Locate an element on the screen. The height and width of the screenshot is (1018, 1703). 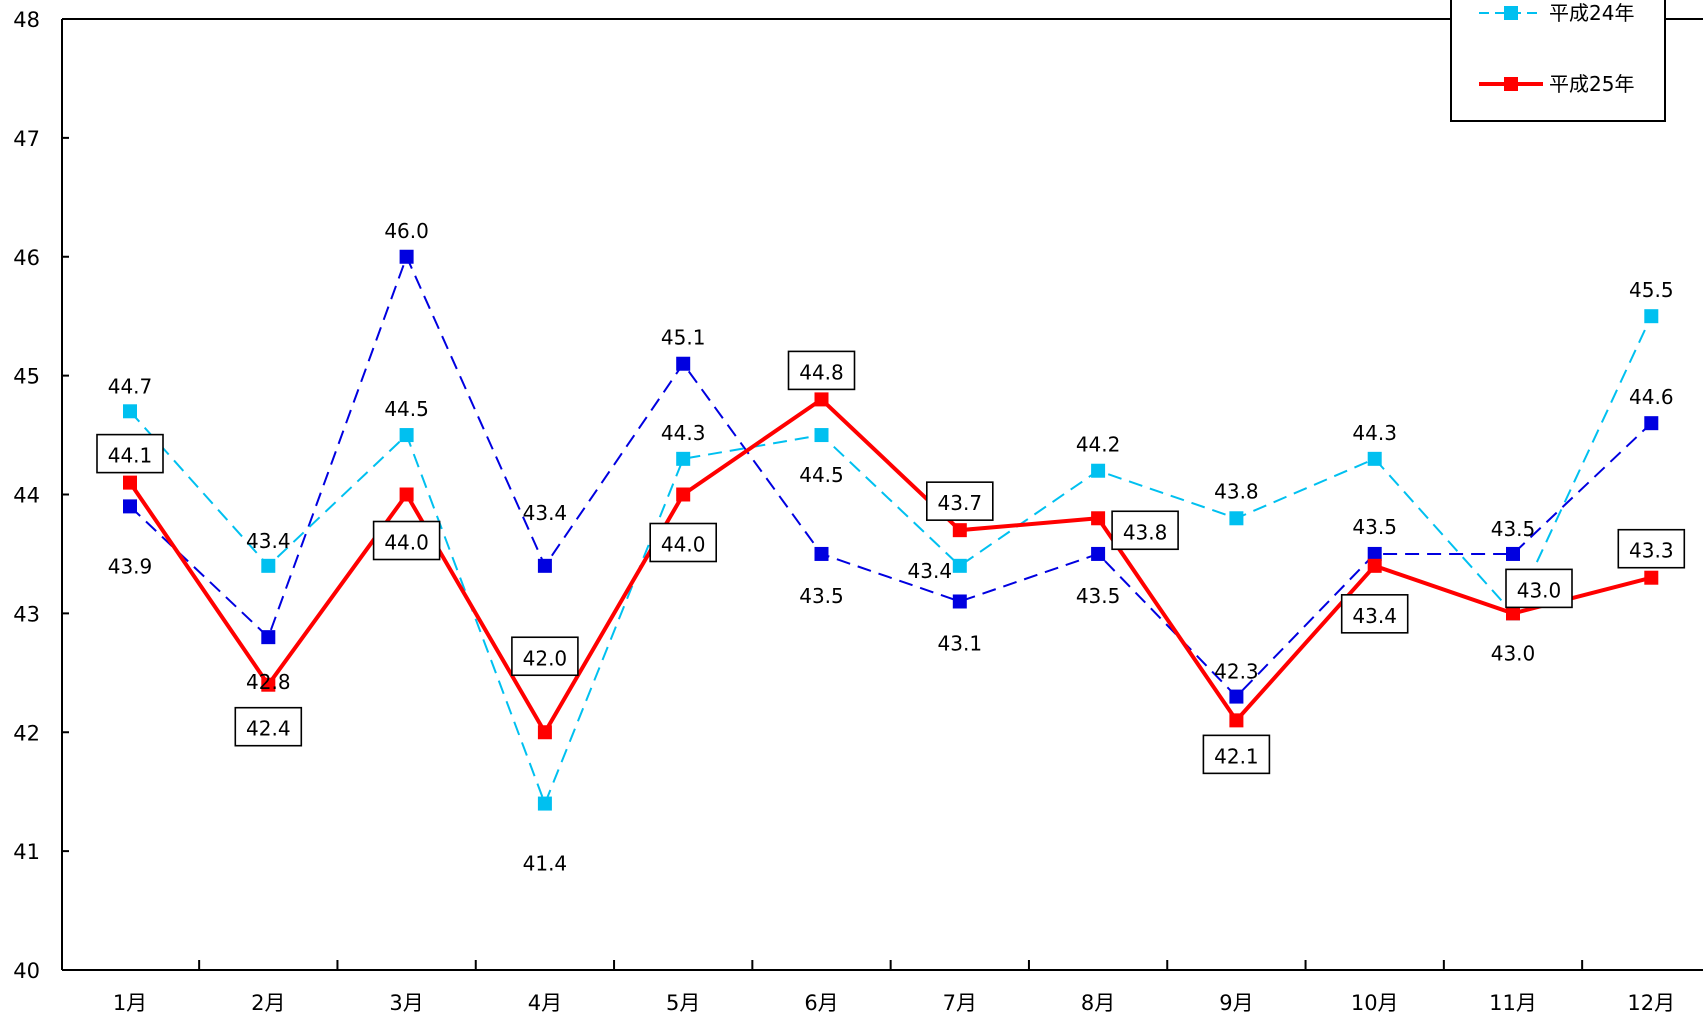
data-label: 42.0 is located at coordinates (545, 658).